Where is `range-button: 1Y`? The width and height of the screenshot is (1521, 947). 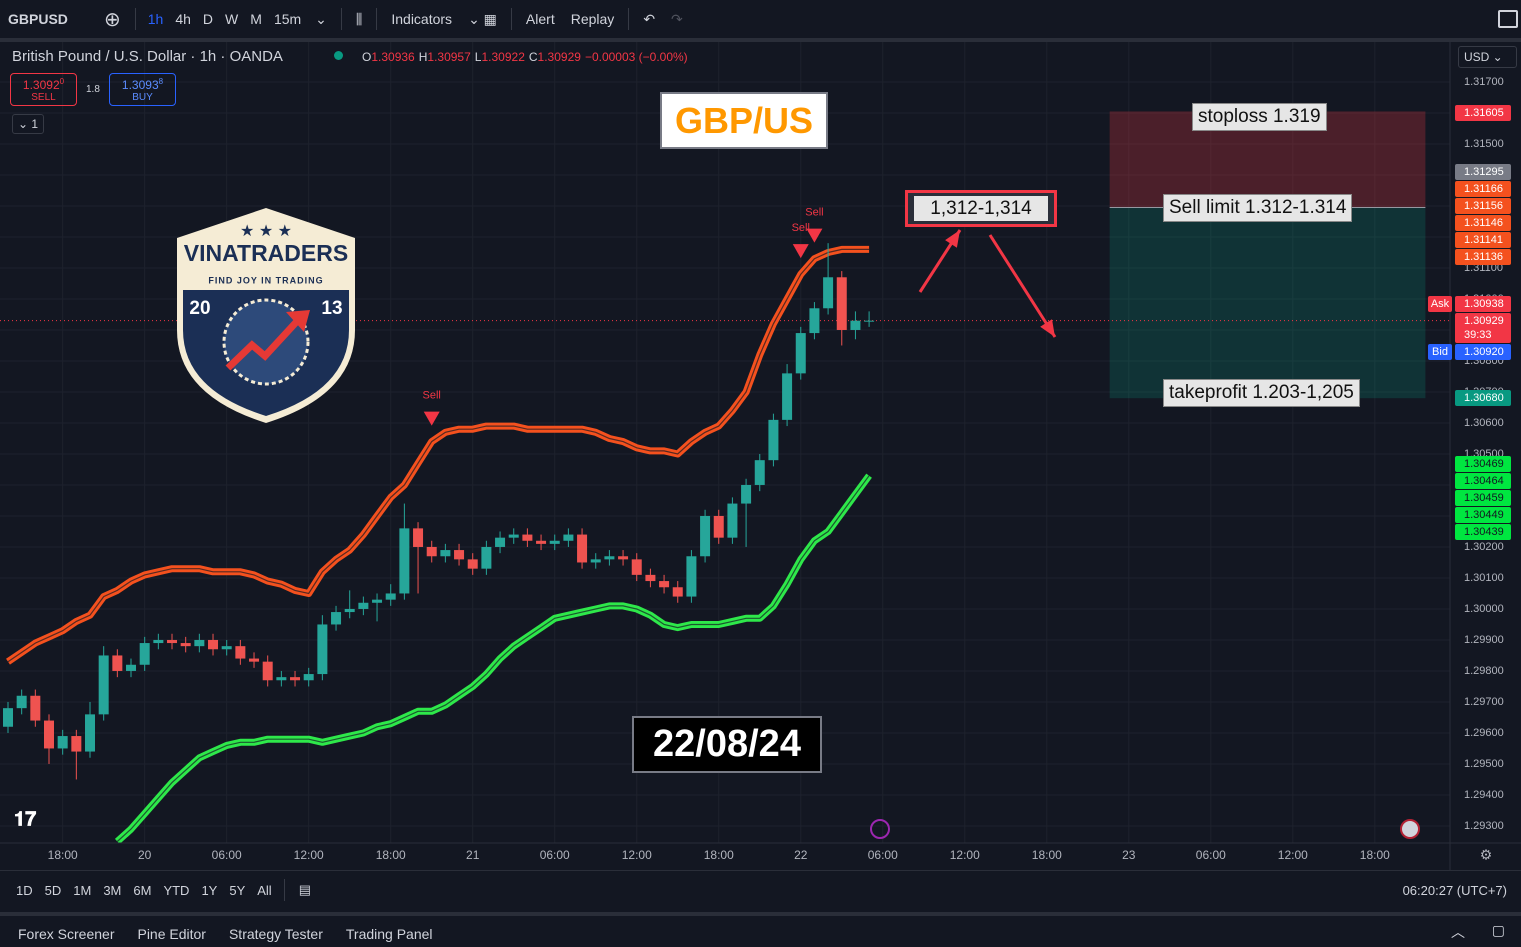
range-button: 1Y is located at coordinates (209, 890).